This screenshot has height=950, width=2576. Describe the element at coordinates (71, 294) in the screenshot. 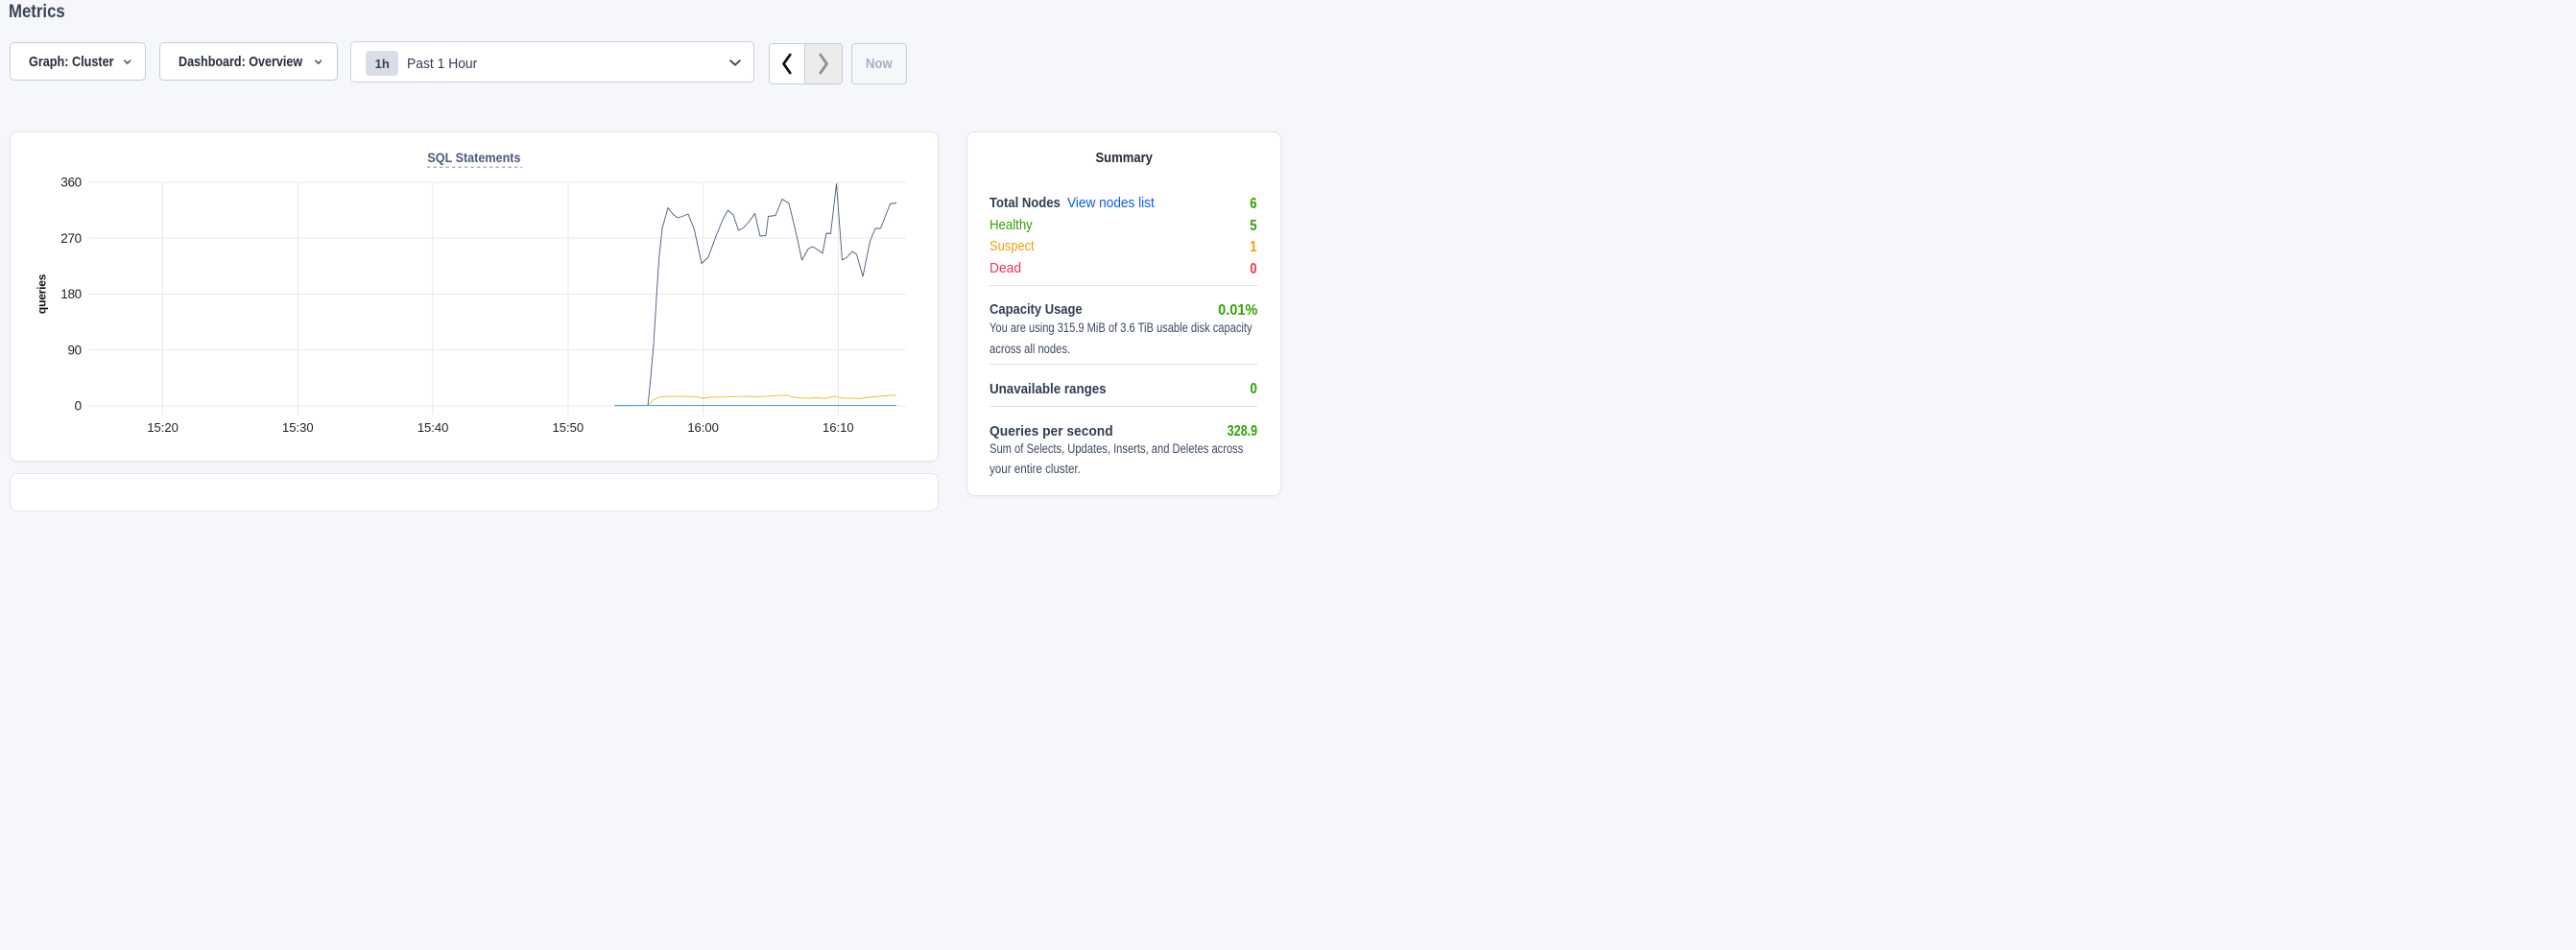

I see `svg-text: 180` at that location.